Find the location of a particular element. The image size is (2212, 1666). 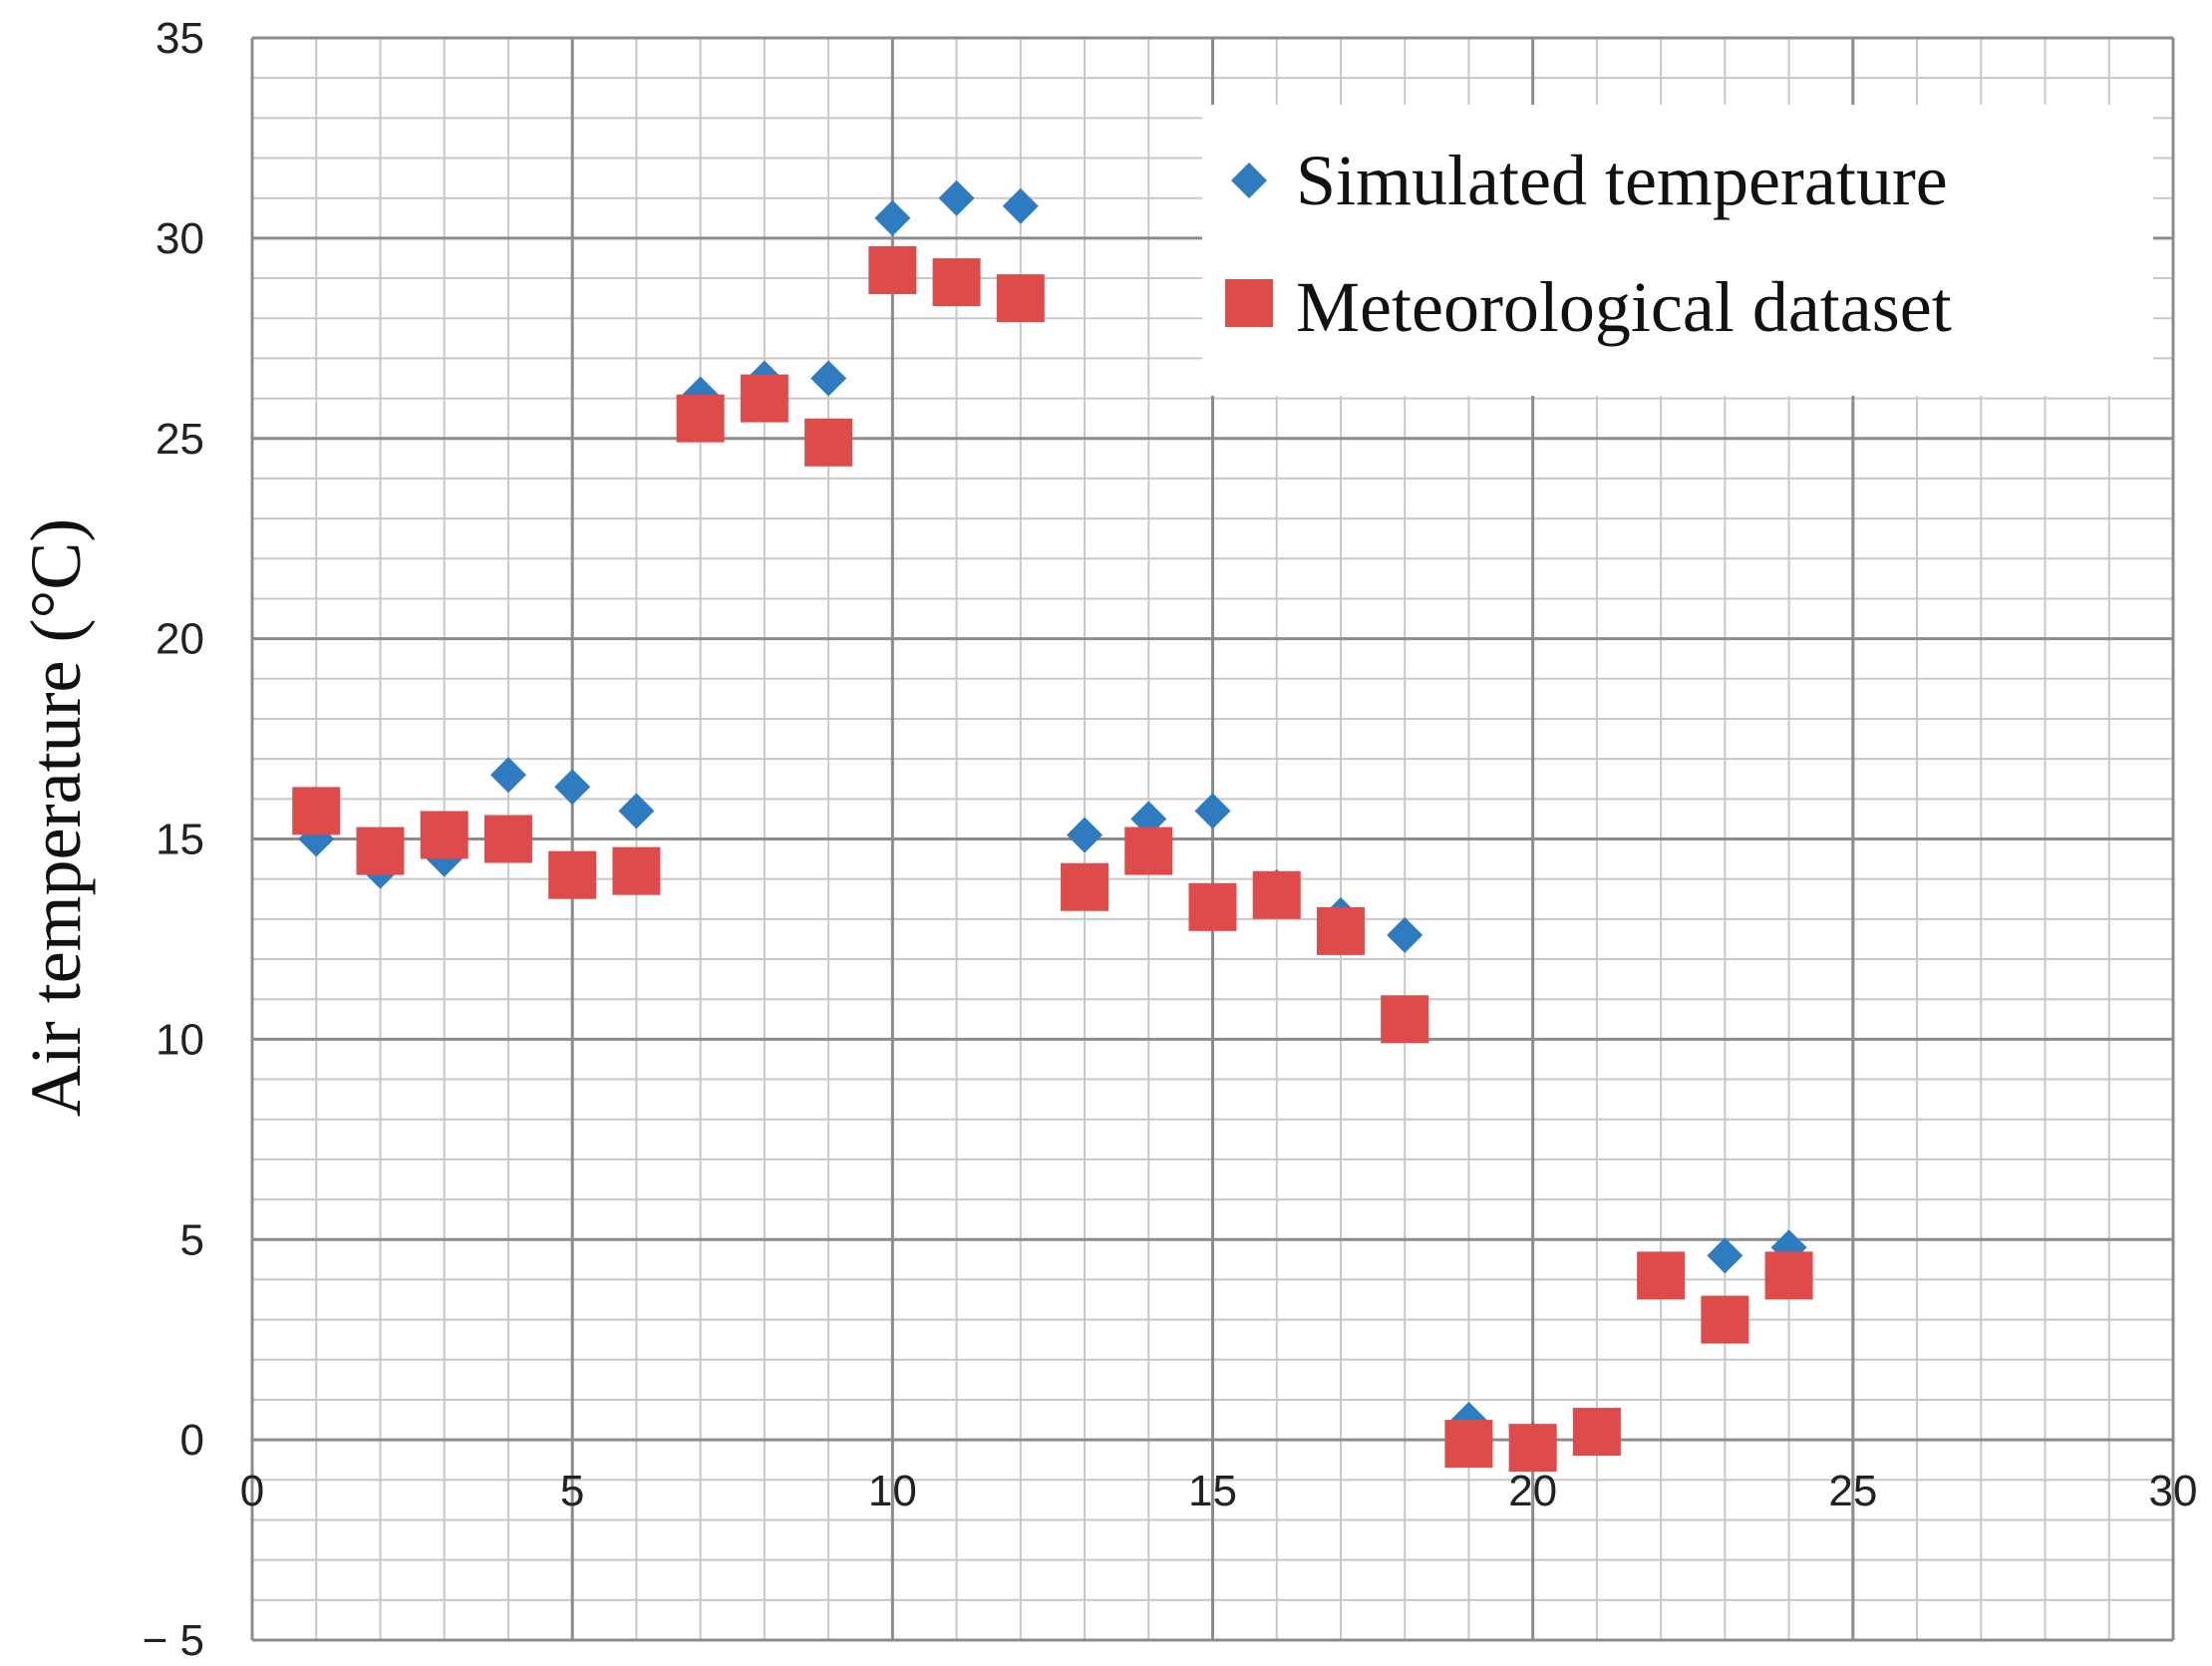

x-tick-label: 20 is located at coordinates (1532, 1491).